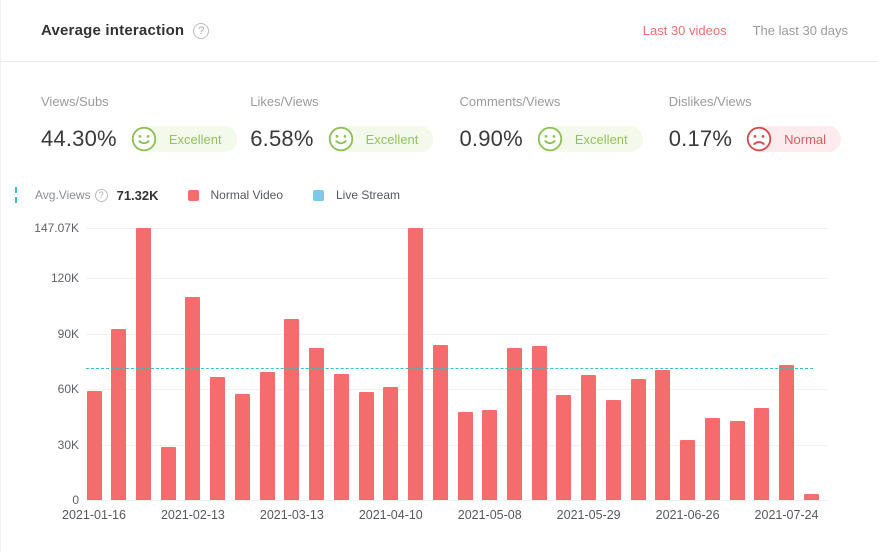 This screenshot has height=552, width=878. I want to click on avg-views-help-icon: ?, so click(101, 195).